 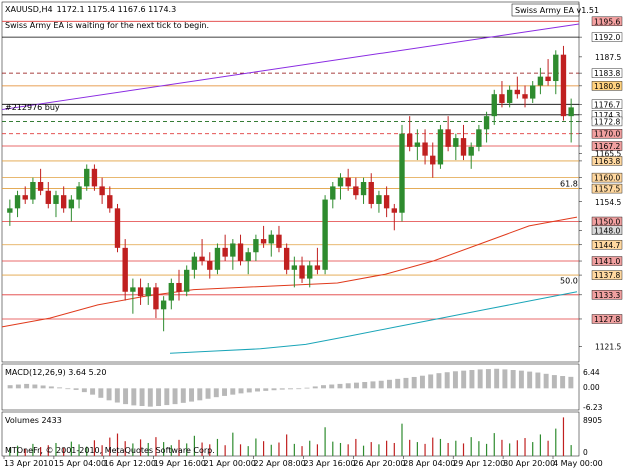 What do you see at coordinates (290, 434) in the screenshot?
I see `volume-panel` at bounding box center [290, 434].